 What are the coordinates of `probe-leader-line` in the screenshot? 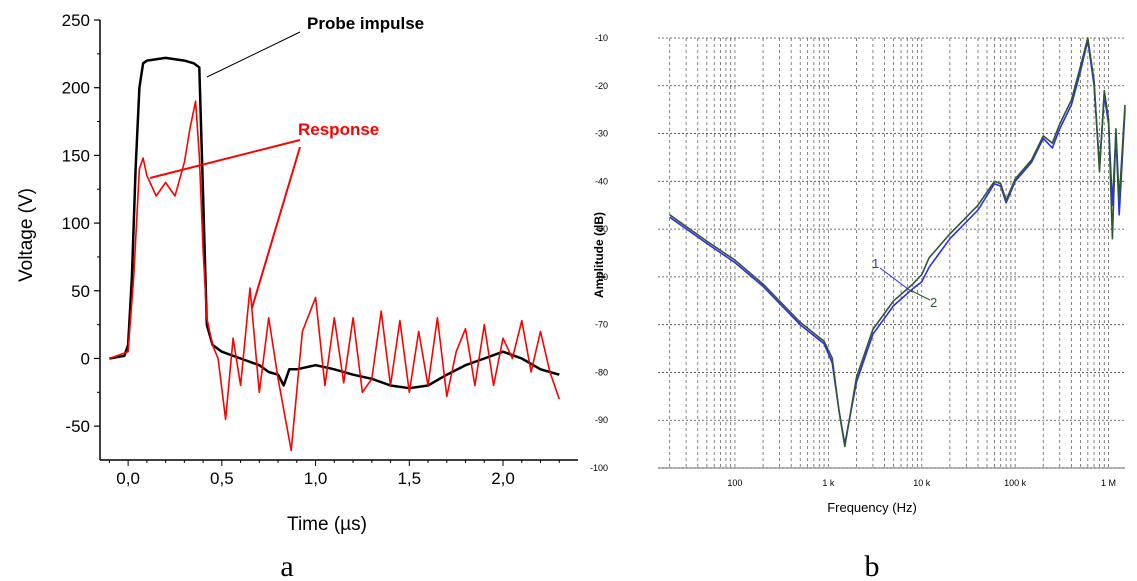 It's located at (253, 54).